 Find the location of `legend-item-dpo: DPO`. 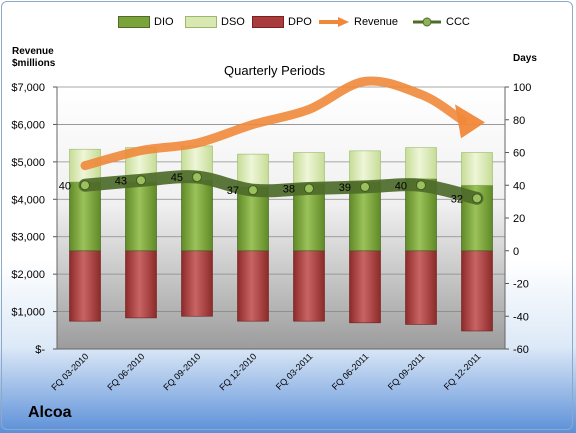

legend-item-dpo: DPO is located at coordinates (282, 22).